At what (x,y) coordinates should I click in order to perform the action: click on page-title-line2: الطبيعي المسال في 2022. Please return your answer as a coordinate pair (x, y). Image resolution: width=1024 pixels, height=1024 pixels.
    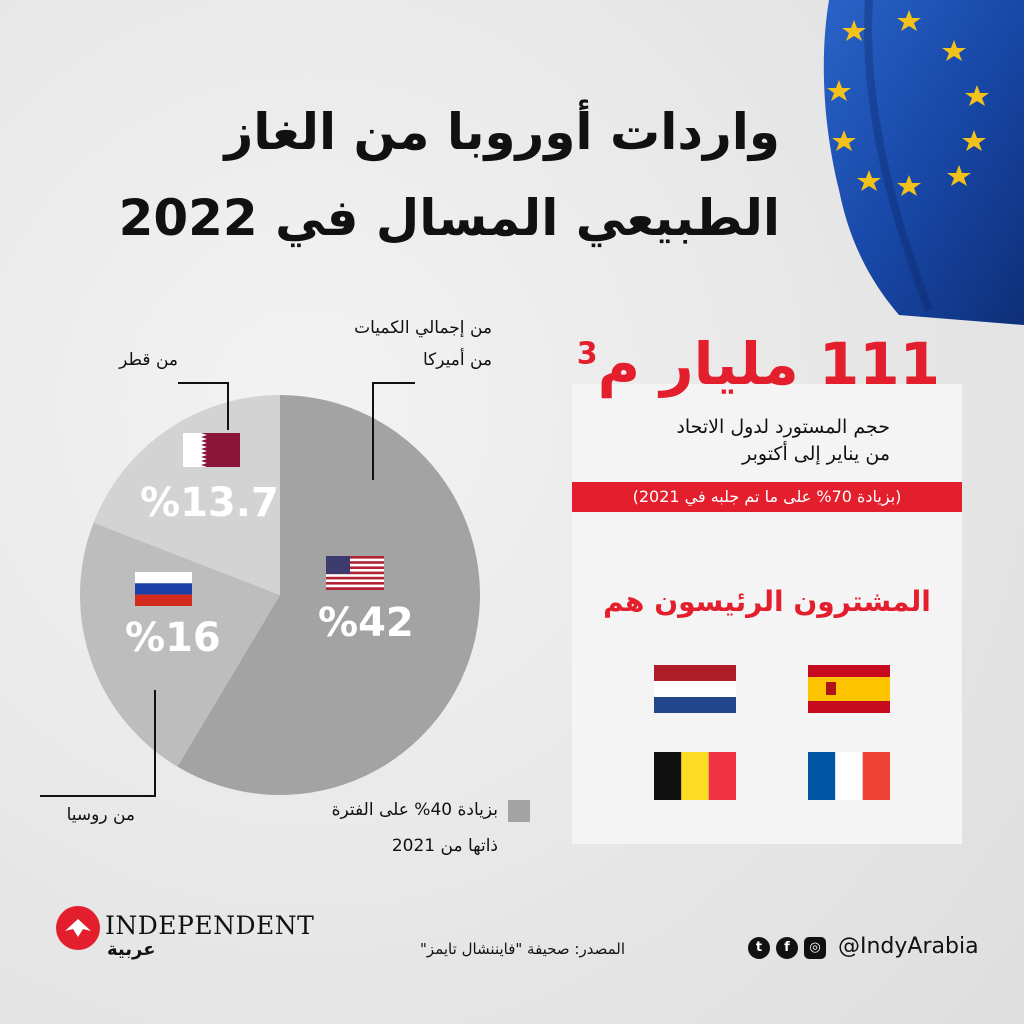
    Looking at the image, I should click on (449, 218).